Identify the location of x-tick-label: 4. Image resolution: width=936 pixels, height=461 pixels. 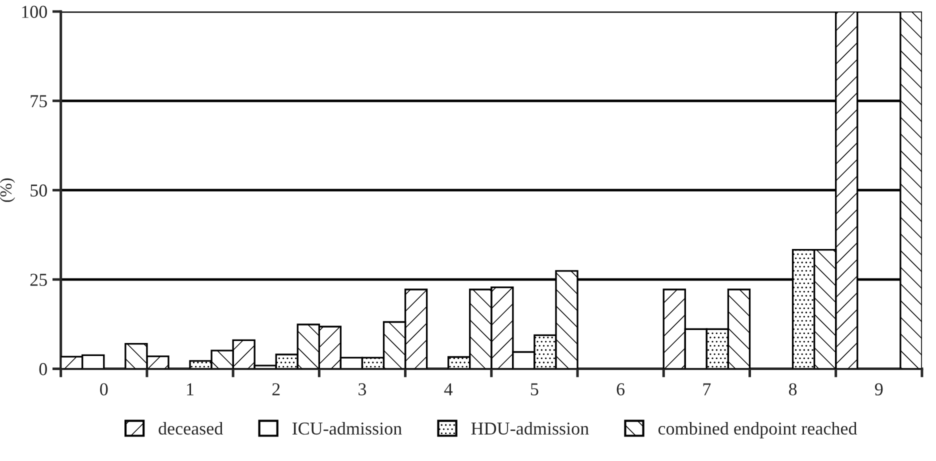
(448, 389).